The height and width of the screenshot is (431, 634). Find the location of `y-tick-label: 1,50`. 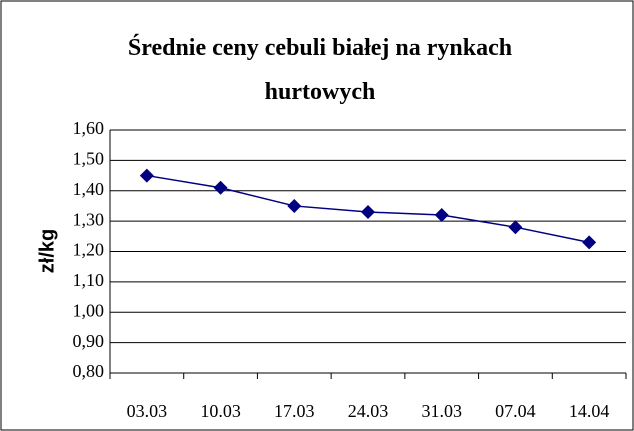

y-tick-label: 1,50 is located at coordinates (89, 159).